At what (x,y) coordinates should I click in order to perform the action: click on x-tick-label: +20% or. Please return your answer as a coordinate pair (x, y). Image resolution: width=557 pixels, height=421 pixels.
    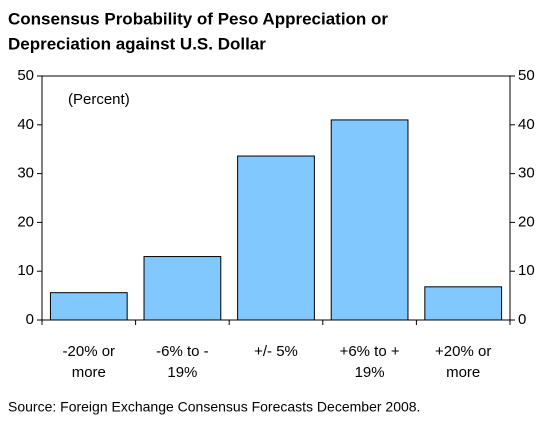
    Looking at the image, I should click on (463, 351).